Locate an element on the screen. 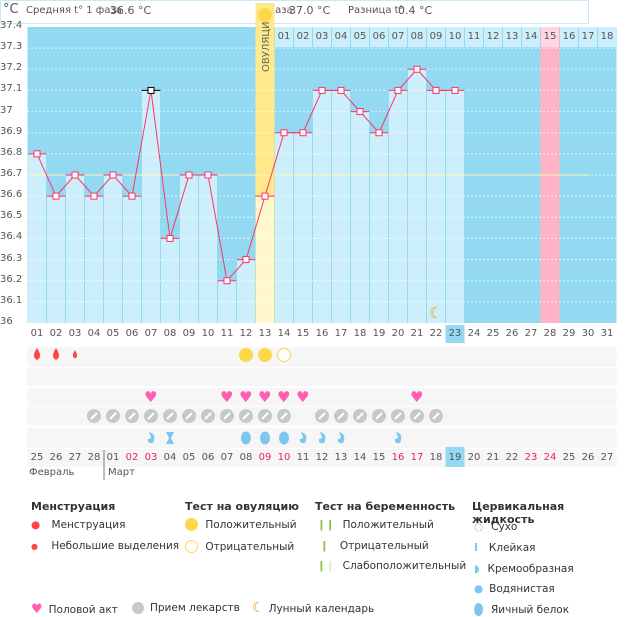  calendar-date-label: 15 is located at coordinates (379, 457).